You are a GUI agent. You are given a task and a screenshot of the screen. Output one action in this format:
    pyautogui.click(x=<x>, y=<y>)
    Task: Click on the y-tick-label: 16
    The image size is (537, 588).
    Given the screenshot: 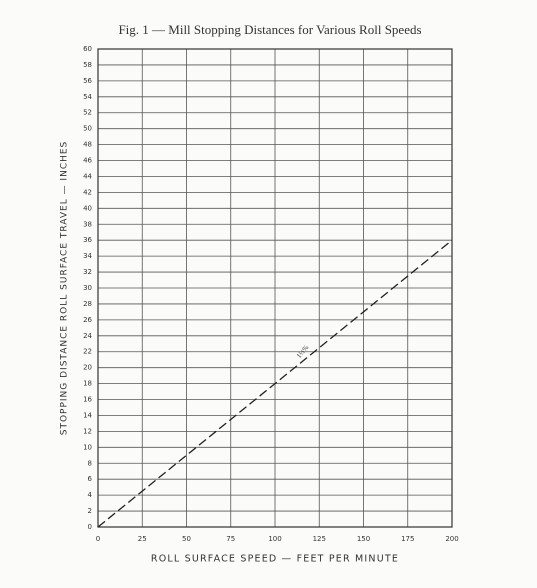 What is the action you would take?
    pyautogui.click(x=87, y=400)
    